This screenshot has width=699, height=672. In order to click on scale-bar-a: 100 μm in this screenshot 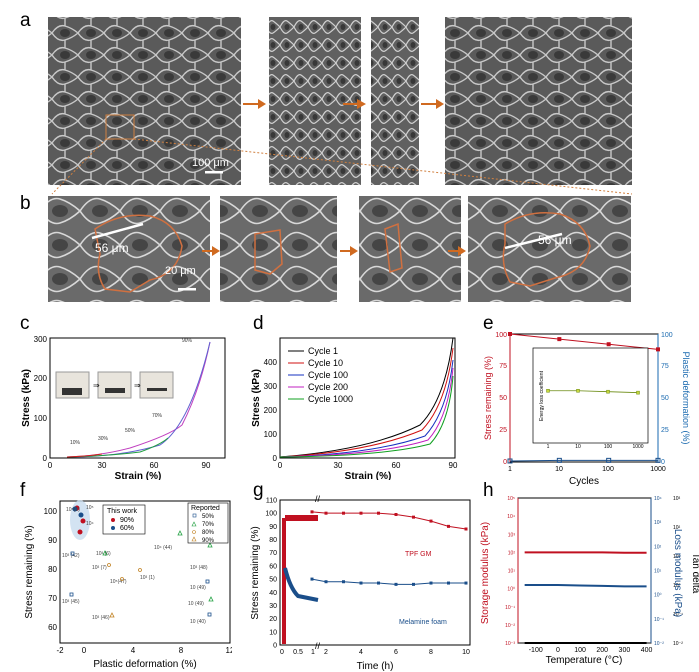, I will do `click(210, 163)`.